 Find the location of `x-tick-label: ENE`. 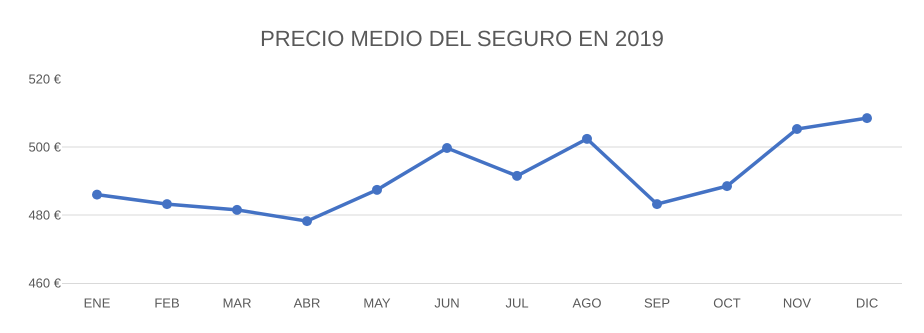

x-tick-label: ENE is located at coordinates (97, 303).